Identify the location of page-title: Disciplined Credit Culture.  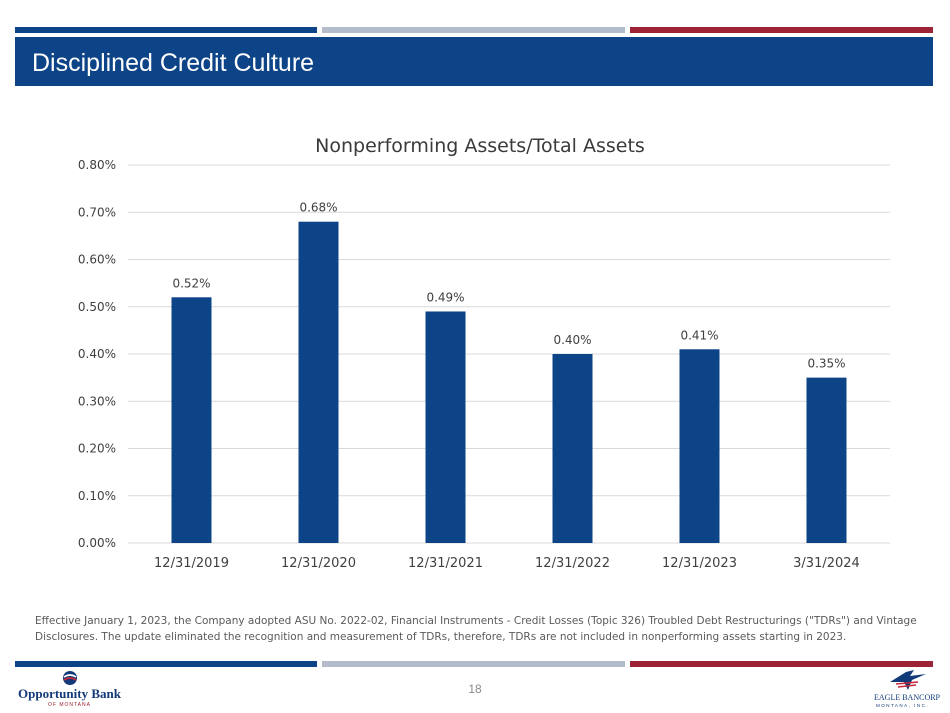
(173, 63).